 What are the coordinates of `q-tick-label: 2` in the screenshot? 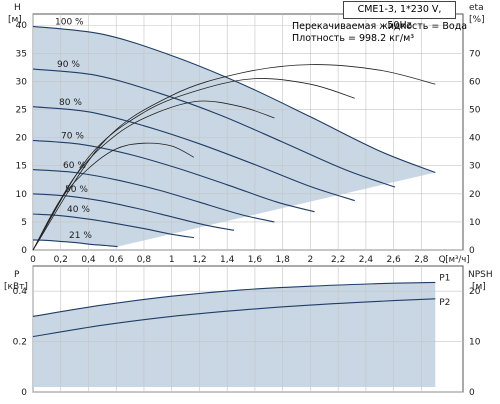 It's located at (311, 260).